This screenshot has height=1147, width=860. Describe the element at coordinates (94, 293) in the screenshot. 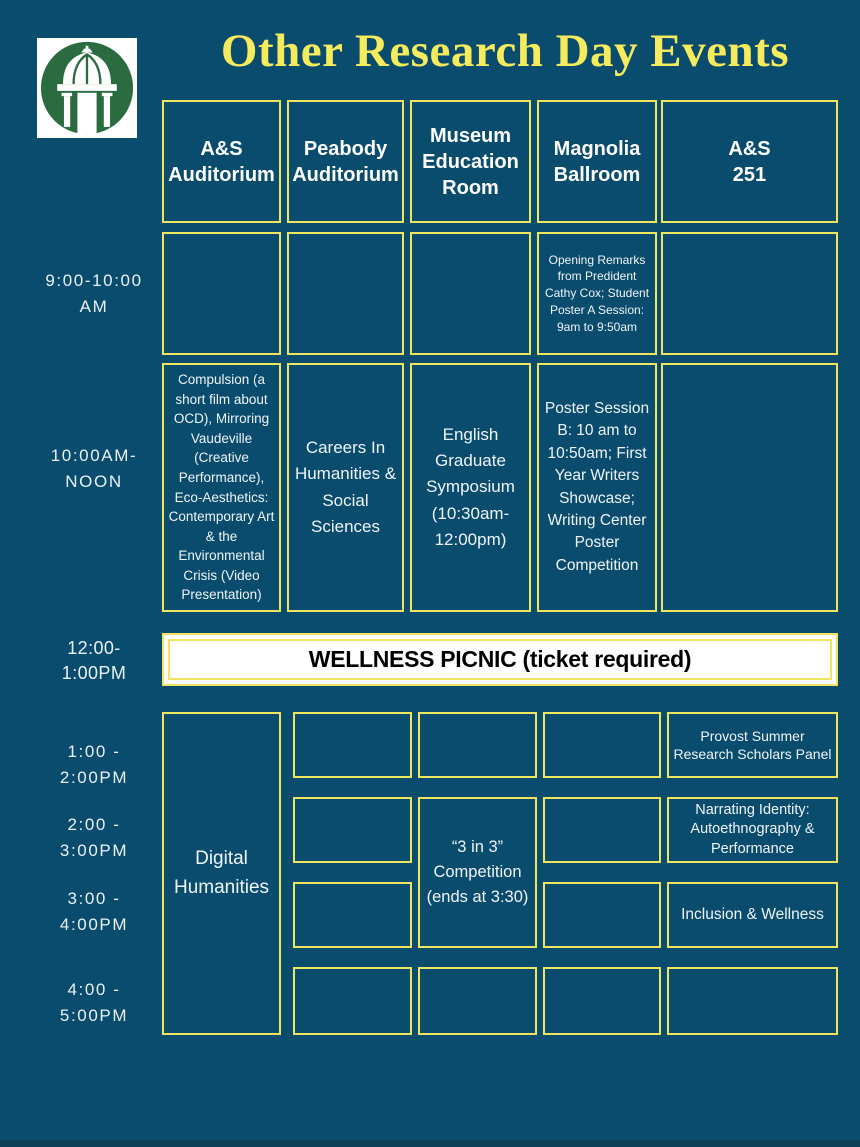

I see `time-label-9-10am: 9:00-10:00 AM` at that location.